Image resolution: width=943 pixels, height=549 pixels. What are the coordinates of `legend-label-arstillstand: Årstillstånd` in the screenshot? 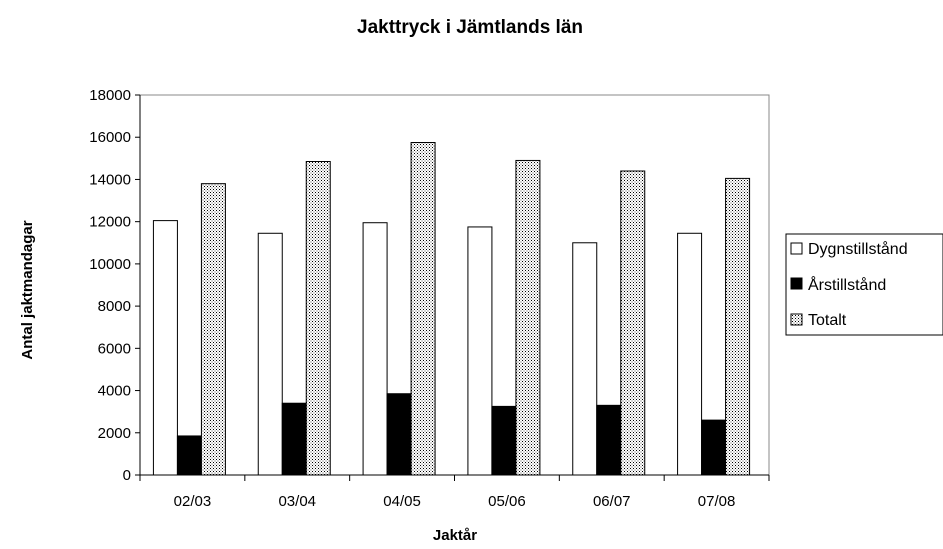 It's located at (847, 284).